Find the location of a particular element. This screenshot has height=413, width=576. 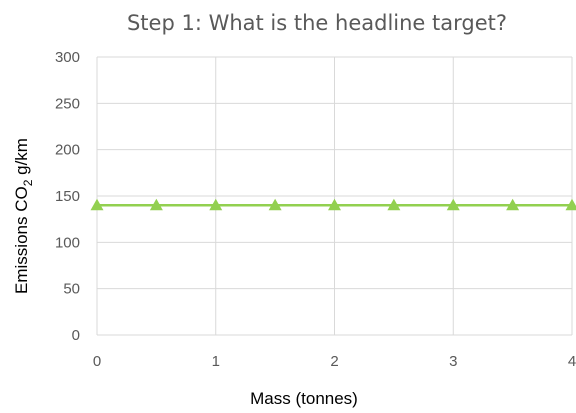

y-tick-label: 150 is located at coordinates (67, 196).